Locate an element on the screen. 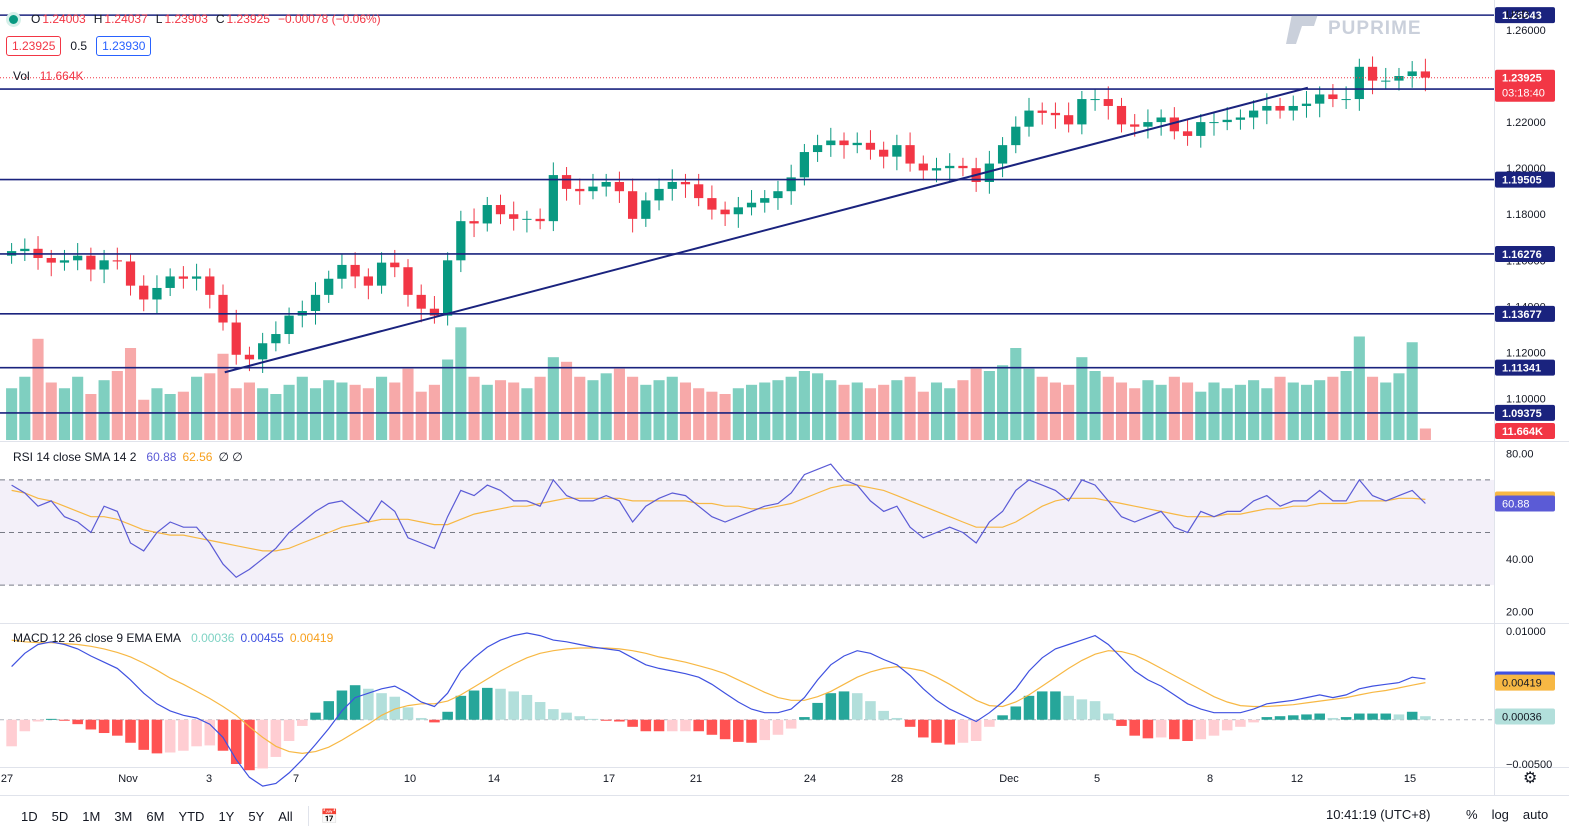  log-scale-toggle: log is located at coordinates (1500, 814).